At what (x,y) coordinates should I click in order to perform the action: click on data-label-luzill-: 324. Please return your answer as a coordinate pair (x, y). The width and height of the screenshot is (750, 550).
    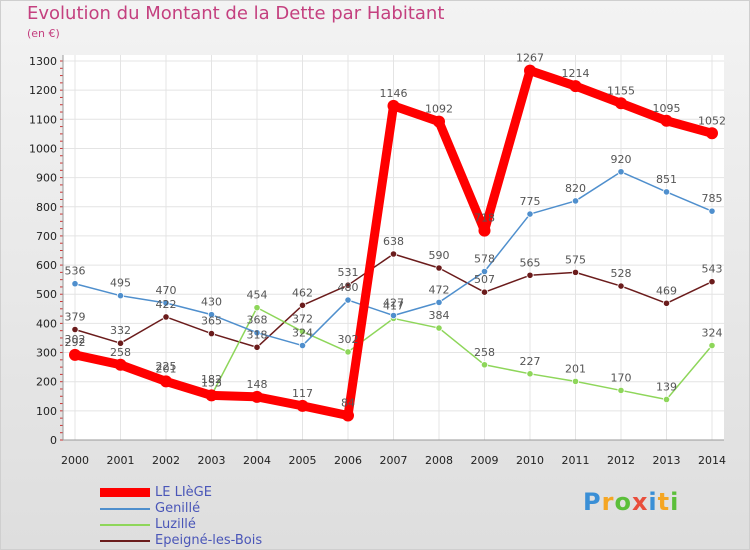
    Looking at the image, I should click on (712, 333).